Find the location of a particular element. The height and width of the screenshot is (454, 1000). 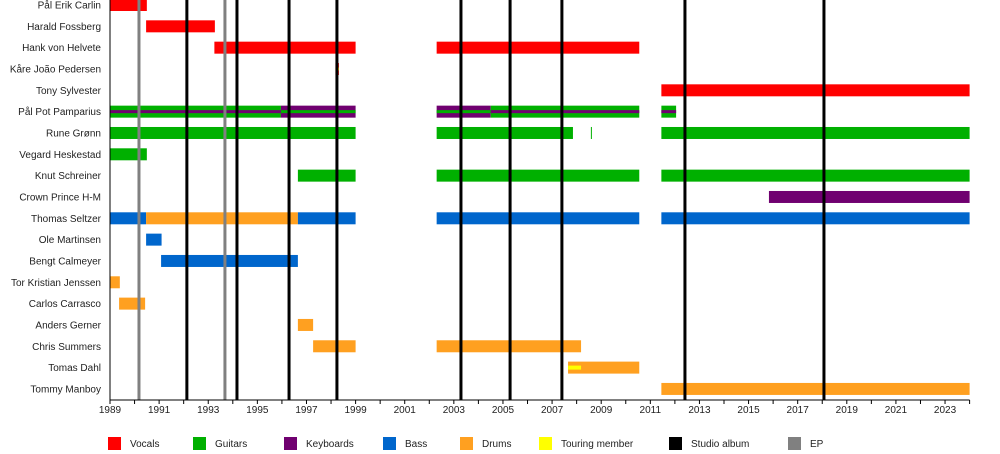

x-tick-label: 1999 is located at coordinates (355, 410).